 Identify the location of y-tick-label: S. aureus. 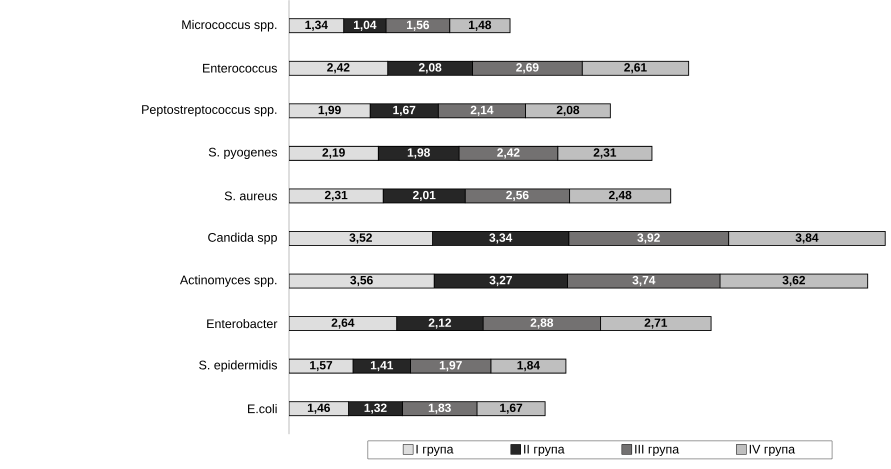
(251, 195).